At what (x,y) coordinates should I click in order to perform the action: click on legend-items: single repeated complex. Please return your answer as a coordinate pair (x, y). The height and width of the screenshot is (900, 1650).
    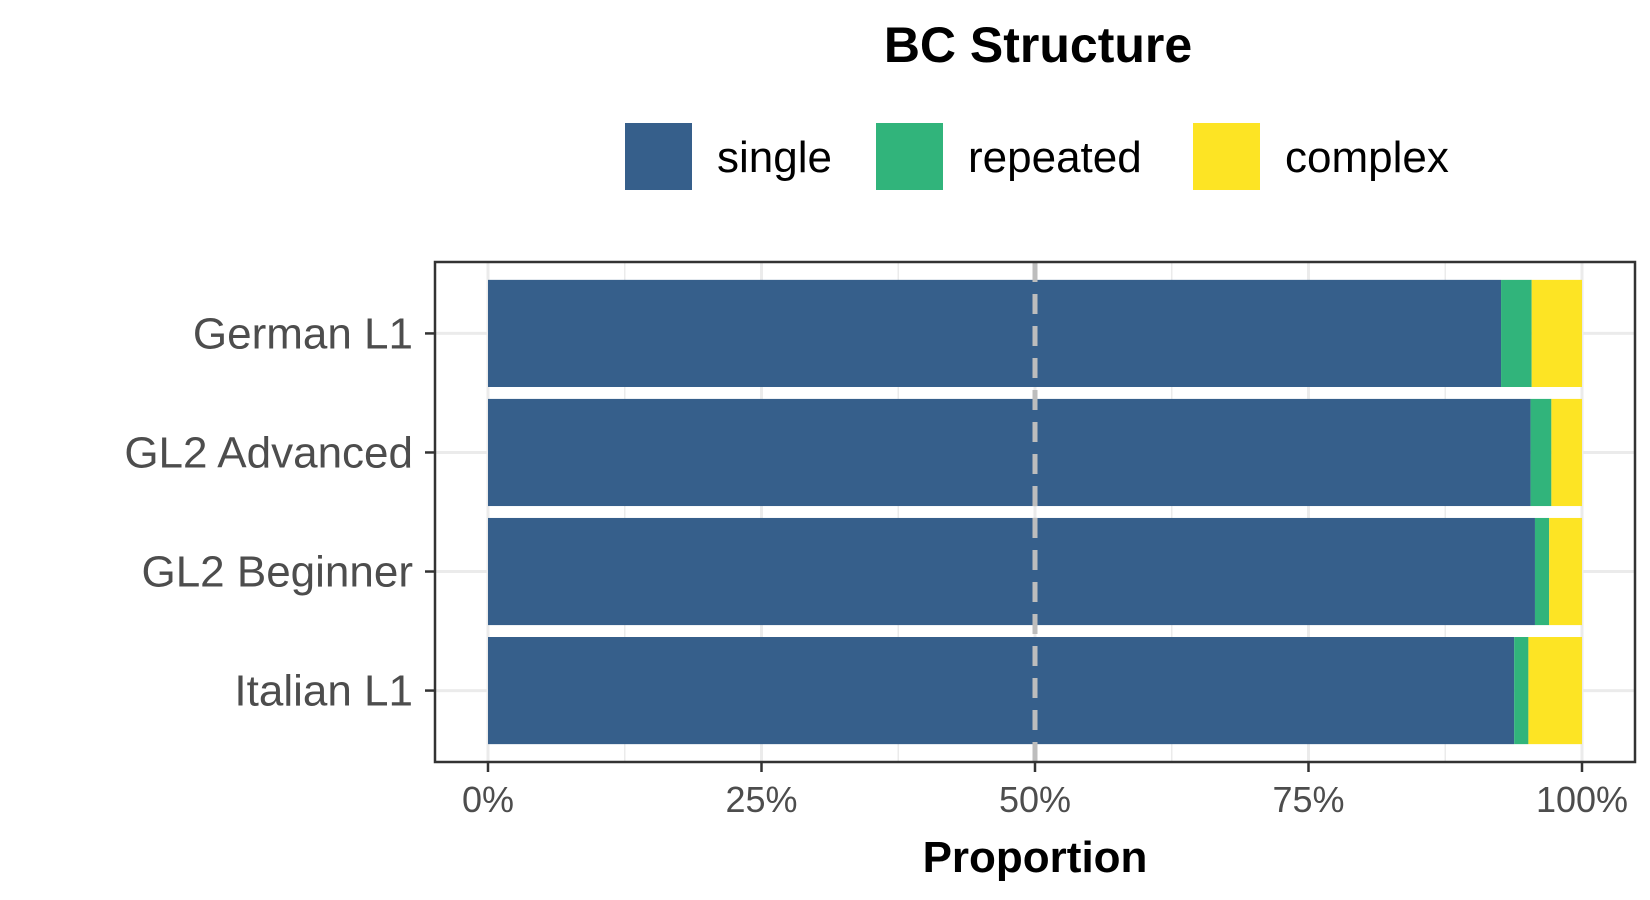
    Looking at the image, I should click on (1037, 156).